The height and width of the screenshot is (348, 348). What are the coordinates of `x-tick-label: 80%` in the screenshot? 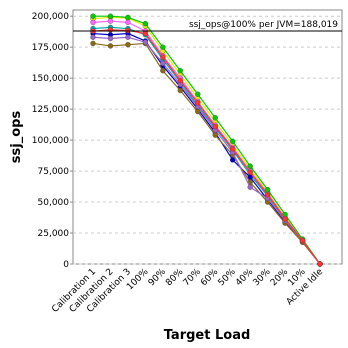 It's located at (175, 278).